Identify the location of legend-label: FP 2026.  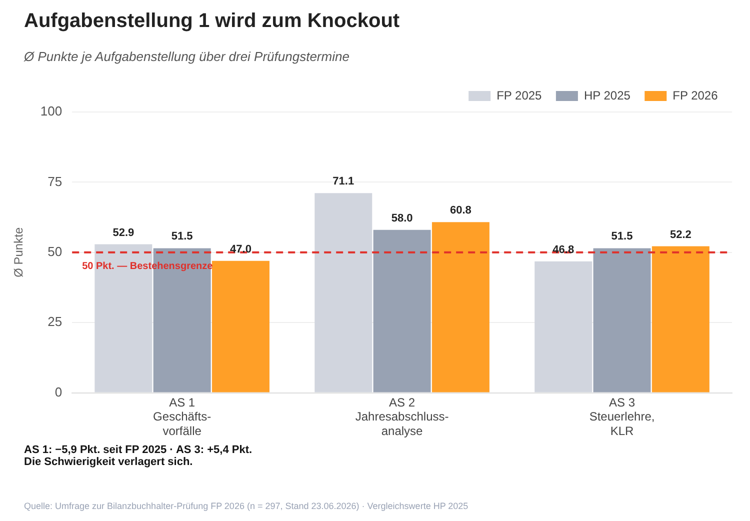
(695, 95).